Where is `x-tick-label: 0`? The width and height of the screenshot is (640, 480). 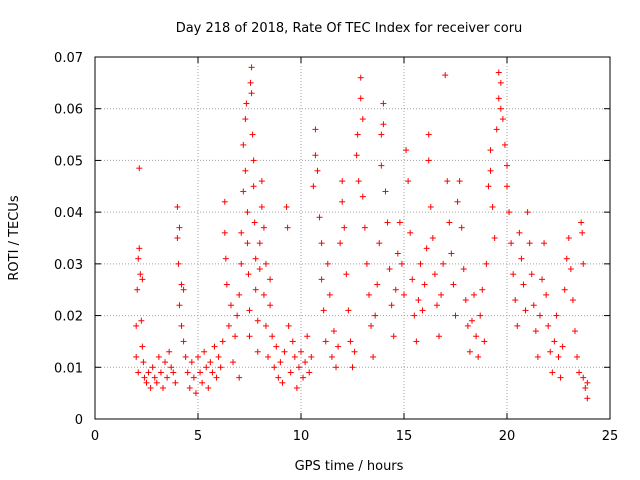
x-tick-label: 0 is located at coordinates (95, 436).